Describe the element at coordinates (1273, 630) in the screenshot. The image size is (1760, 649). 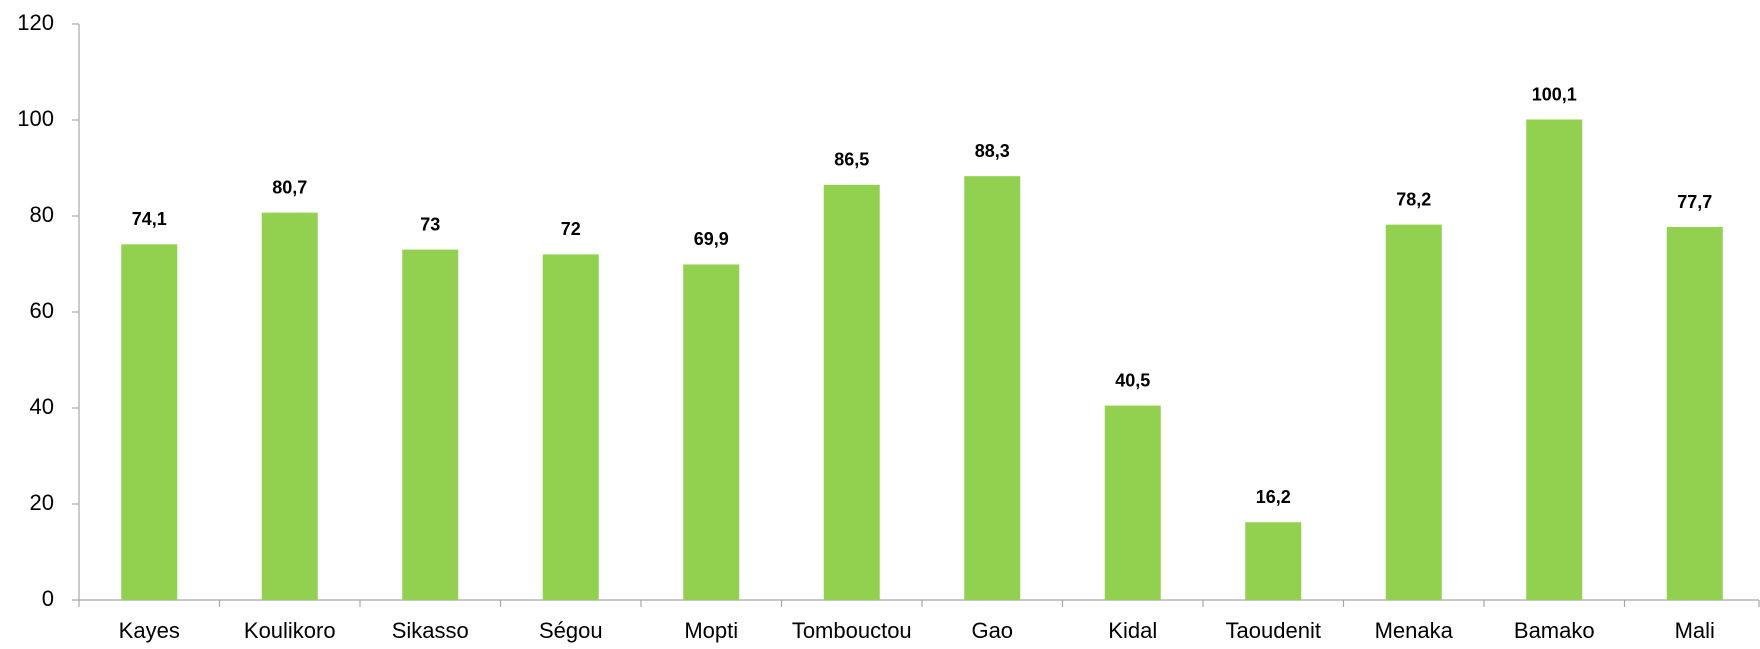
I see `x-tick-label: Taoudenit` at that location.